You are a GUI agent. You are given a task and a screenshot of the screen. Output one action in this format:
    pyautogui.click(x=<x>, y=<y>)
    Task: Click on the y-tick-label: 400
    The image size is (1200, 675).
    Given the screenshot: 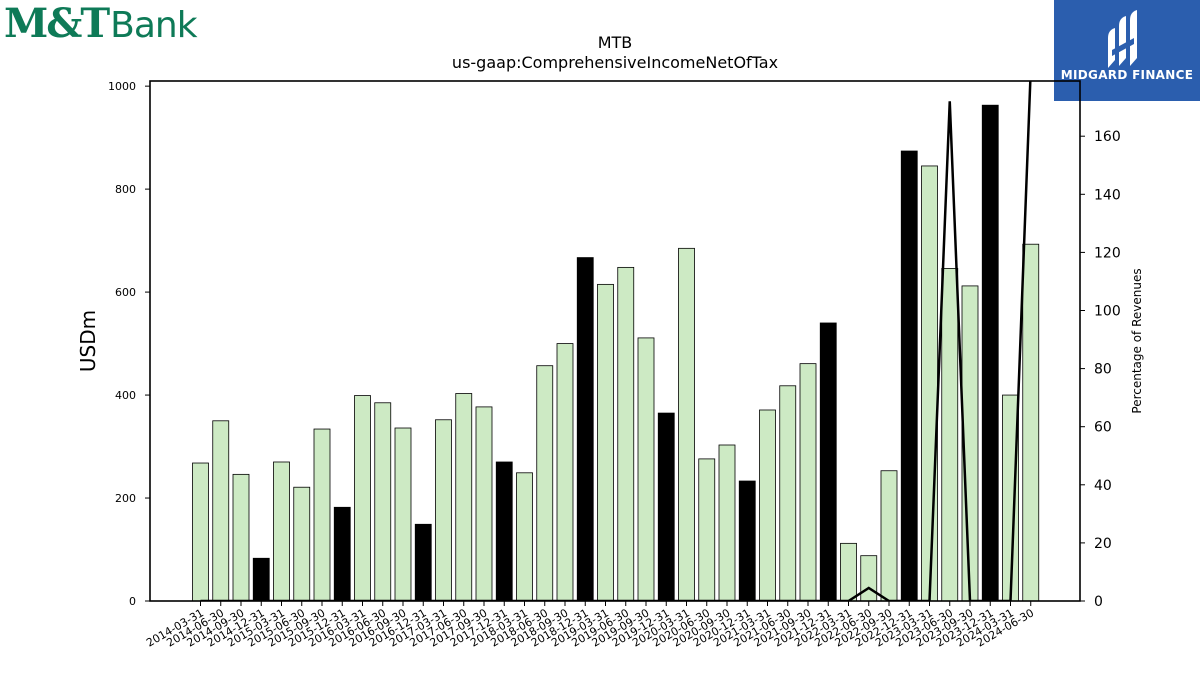 What is the action you would take?
    pyautogui.click(x=125, y=395)
    